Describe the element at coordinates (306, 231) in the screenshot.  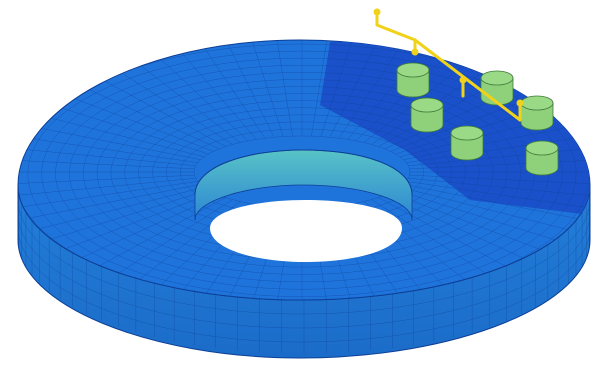
I see `hole-opening` at that location.